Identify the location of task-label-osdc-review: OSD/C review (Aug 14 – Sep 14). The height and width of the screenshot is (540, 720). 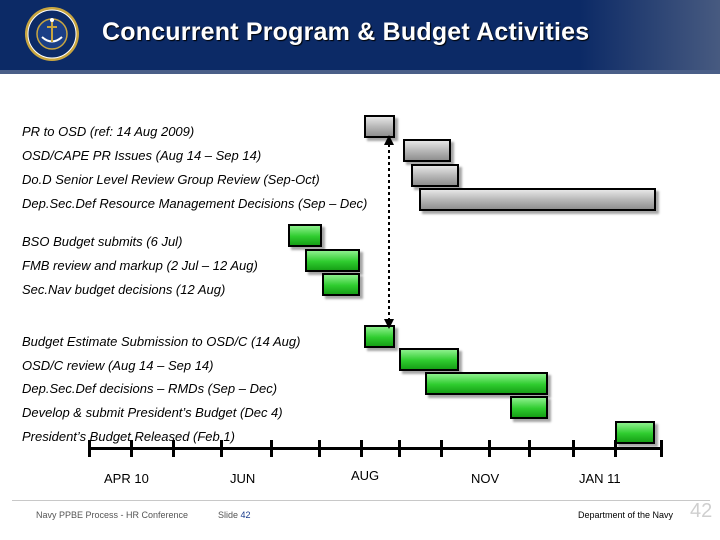
(118, 365).